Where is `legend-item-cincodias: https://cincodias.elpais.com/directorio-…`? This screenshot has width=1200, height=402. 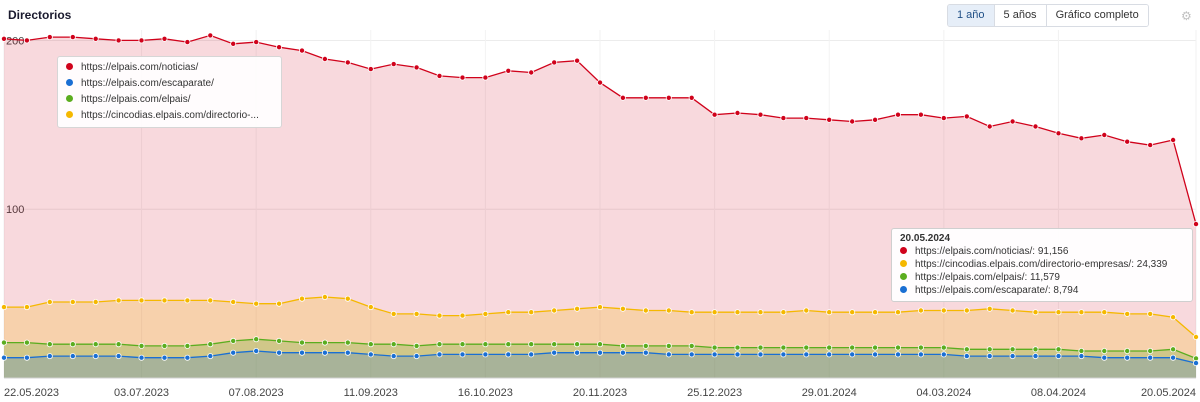 legend-item-cincodias: https://cincodias.elpais.com/directorio-… is located at coordinates (162, 116).